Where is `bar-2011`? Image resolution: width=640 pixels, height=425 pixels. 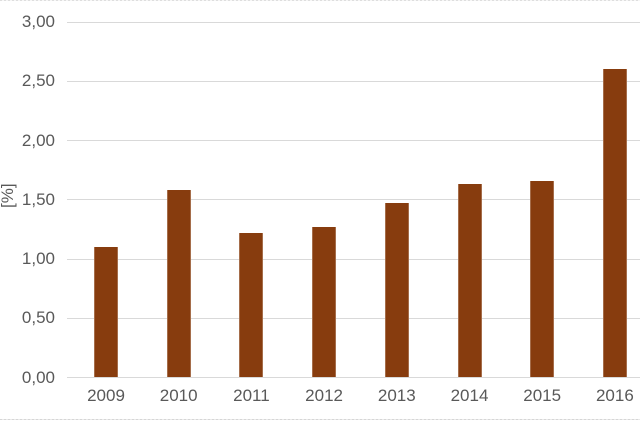 bar-2011 is located at coordinates (251, 305).